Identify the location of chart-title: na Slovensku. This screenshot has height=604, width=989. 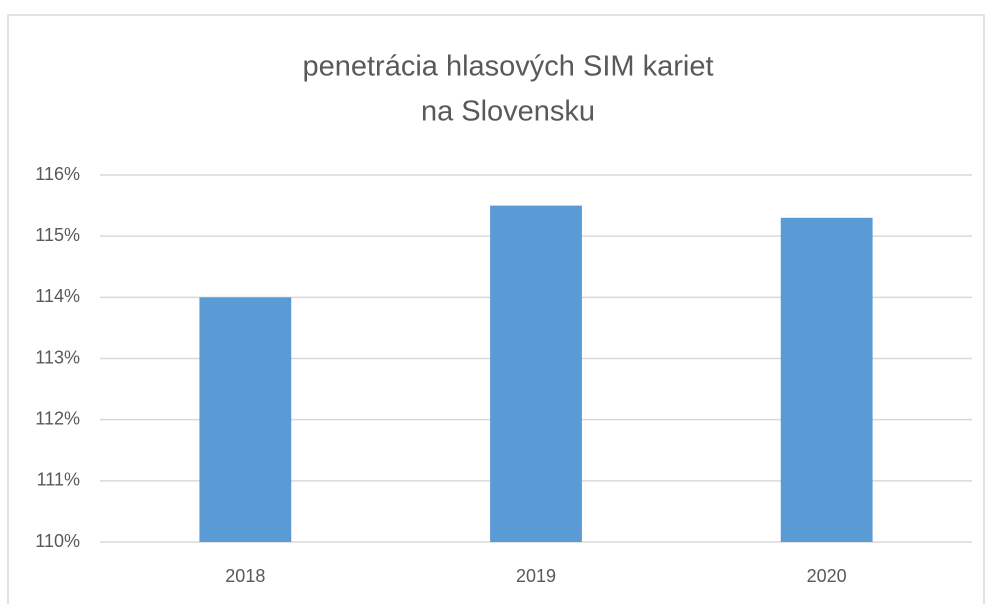
(508, 112).